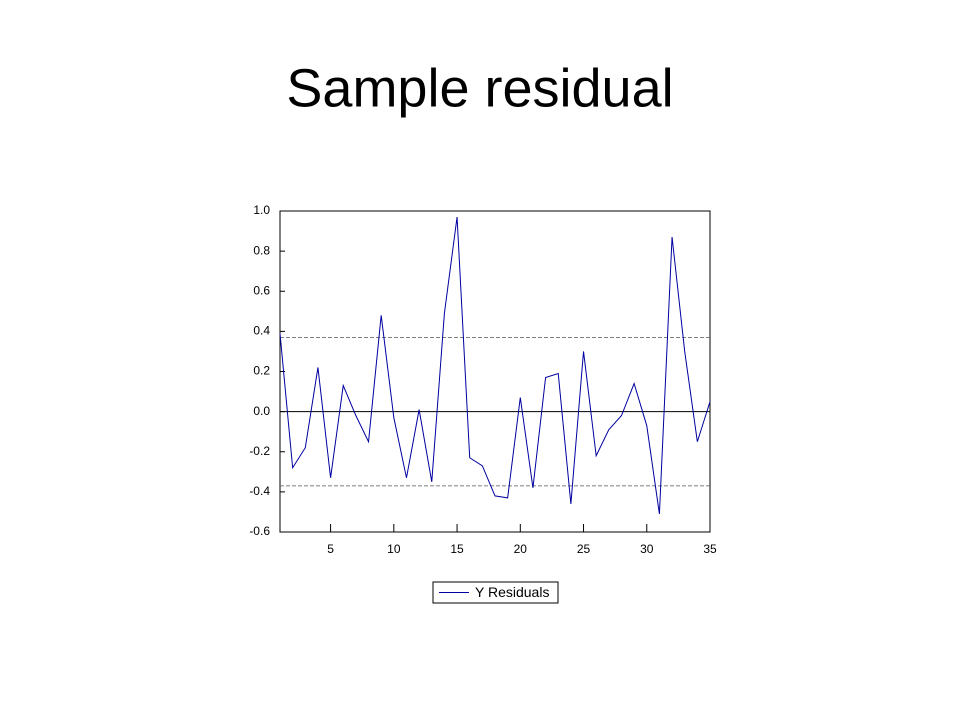 The image size is (960, 720). I want to click on x-tick-label: 10, so click(394, 549).